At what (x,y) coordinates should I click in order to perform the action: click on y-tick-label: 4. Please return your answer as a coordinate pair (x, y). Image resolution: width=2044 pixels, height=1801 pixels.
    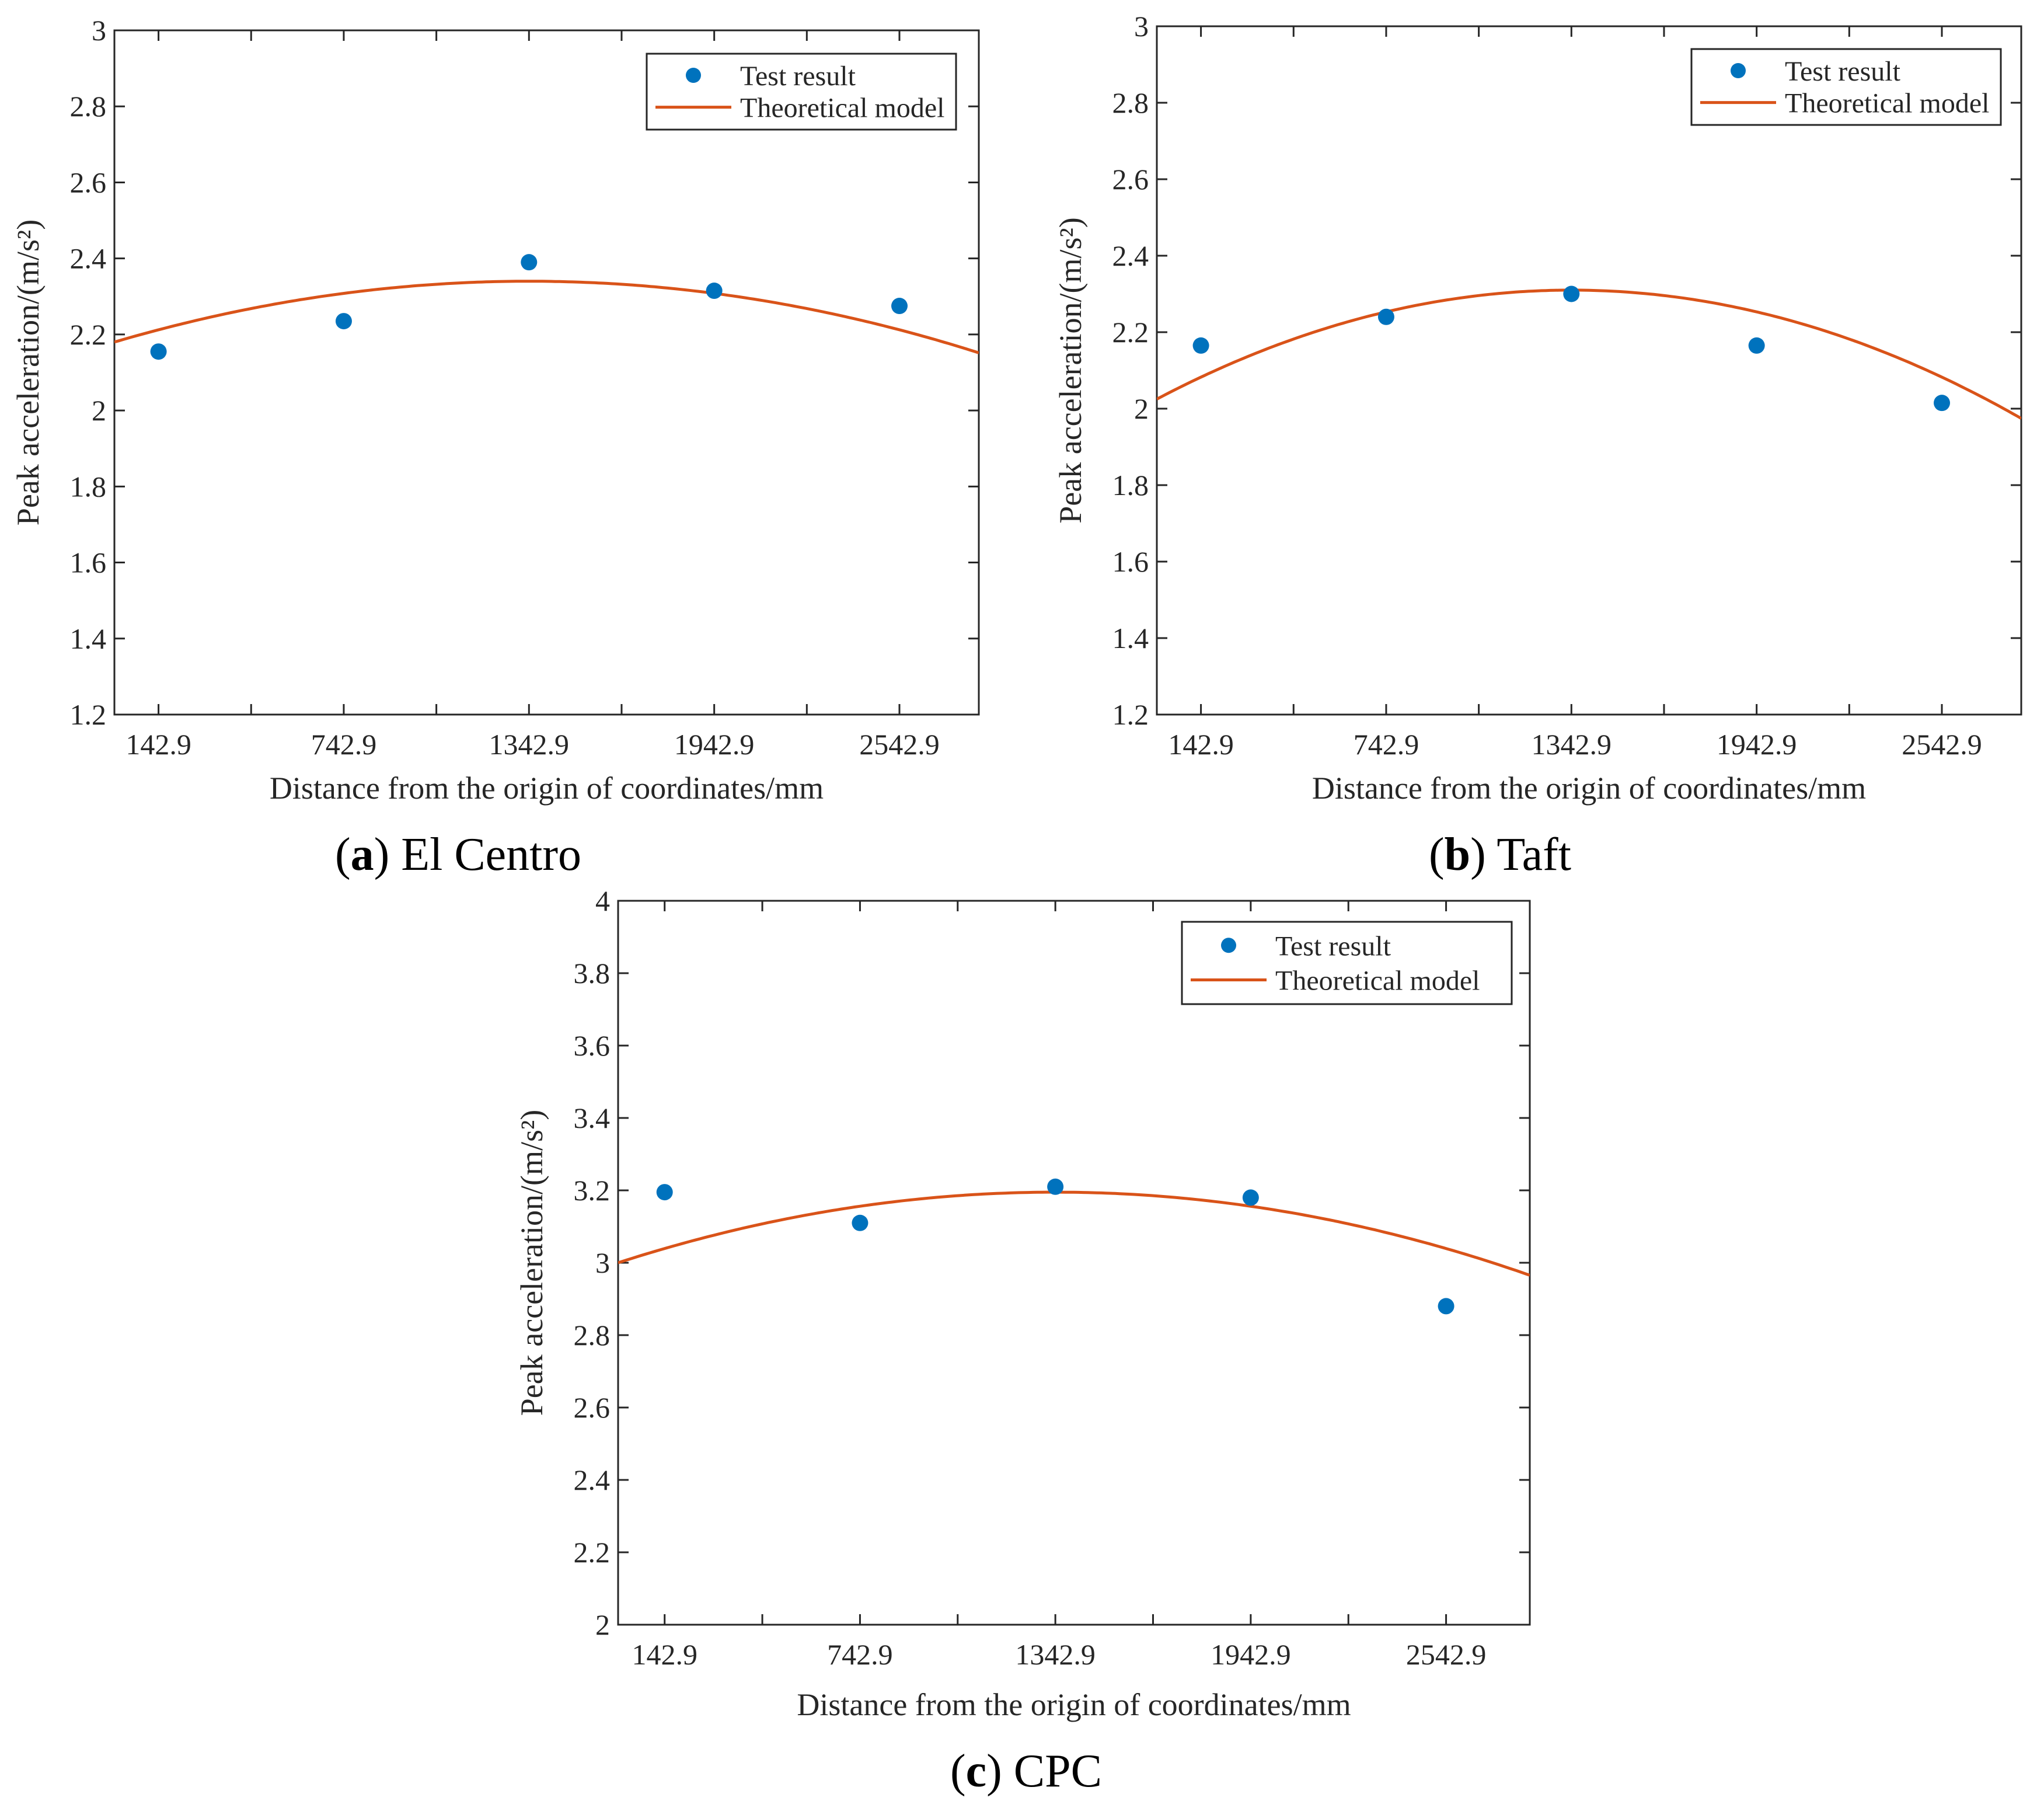
    Looking at the image, I should click on (602, 900).